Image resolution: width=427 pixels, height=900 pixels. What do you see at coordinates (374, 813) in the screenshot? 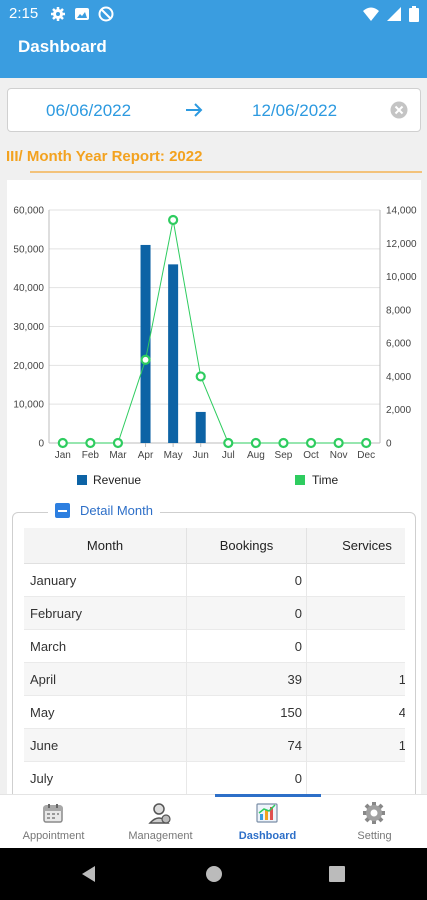
I see `gear-icon` at bounding box center [374, 813].